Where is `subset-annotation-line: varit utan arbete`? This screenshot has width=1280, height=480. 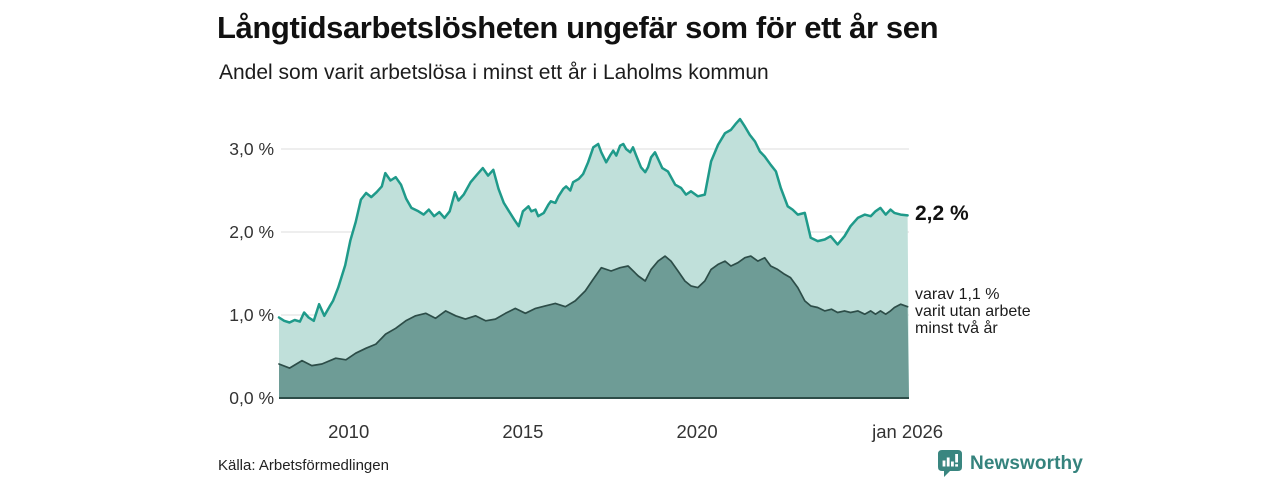
subset-annotation-line: varit utan arbete is located at coordinates (973, 311).